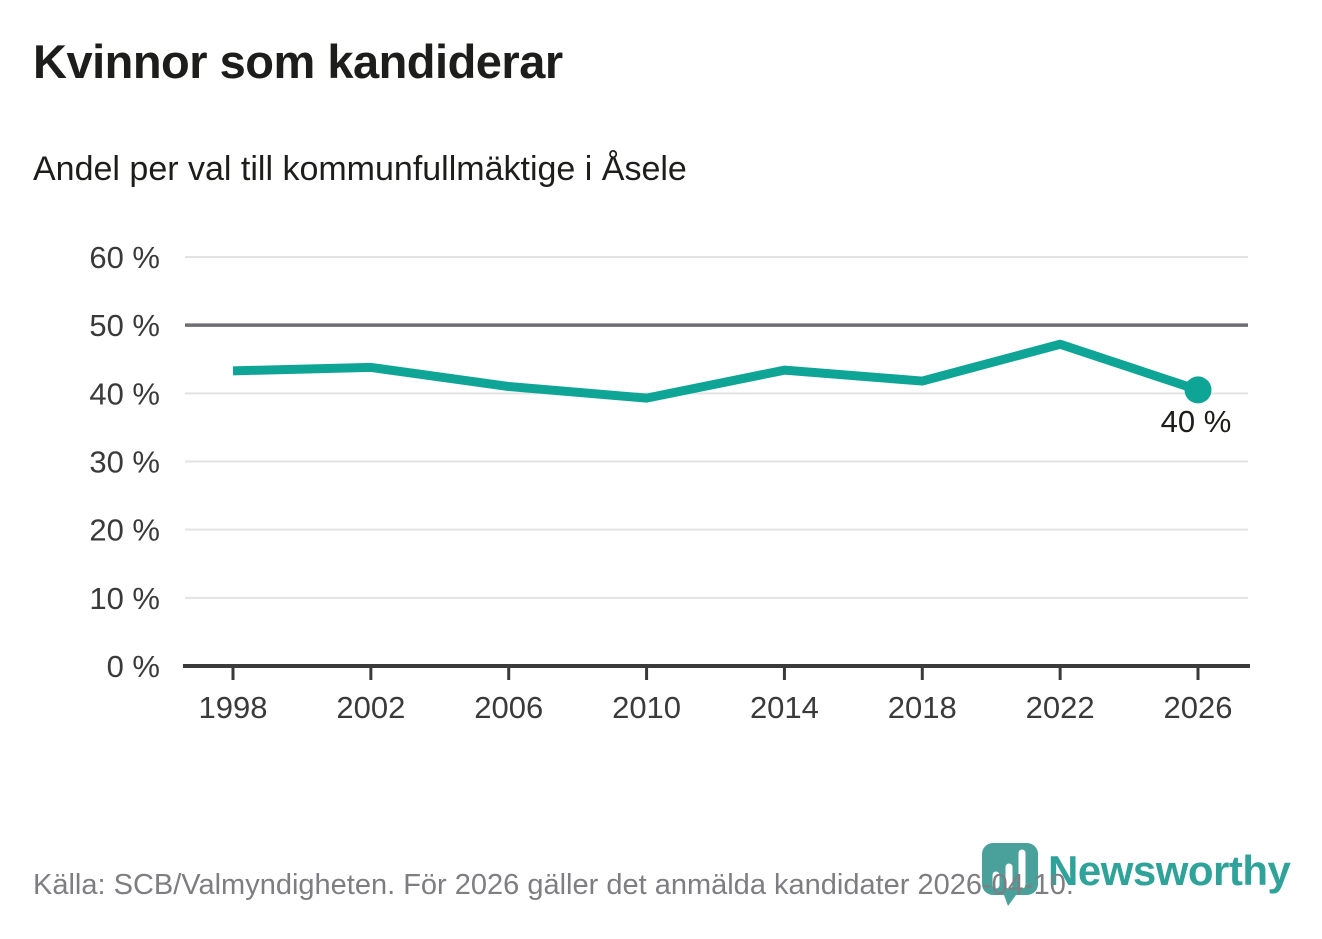 The image size is (1322, 939). What do you see at coordinates (124, 462) in the screenshot?
I see `y-axis-tick-label: 30 %` at bounding box center [124, 462].